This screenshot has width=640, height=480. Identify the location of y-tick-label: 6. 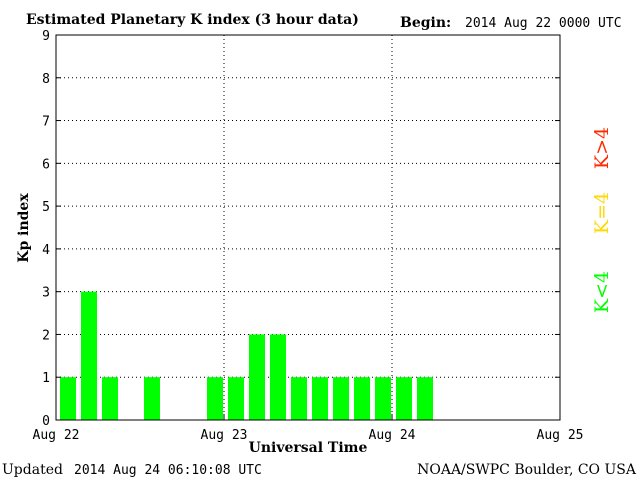
(46, 164).